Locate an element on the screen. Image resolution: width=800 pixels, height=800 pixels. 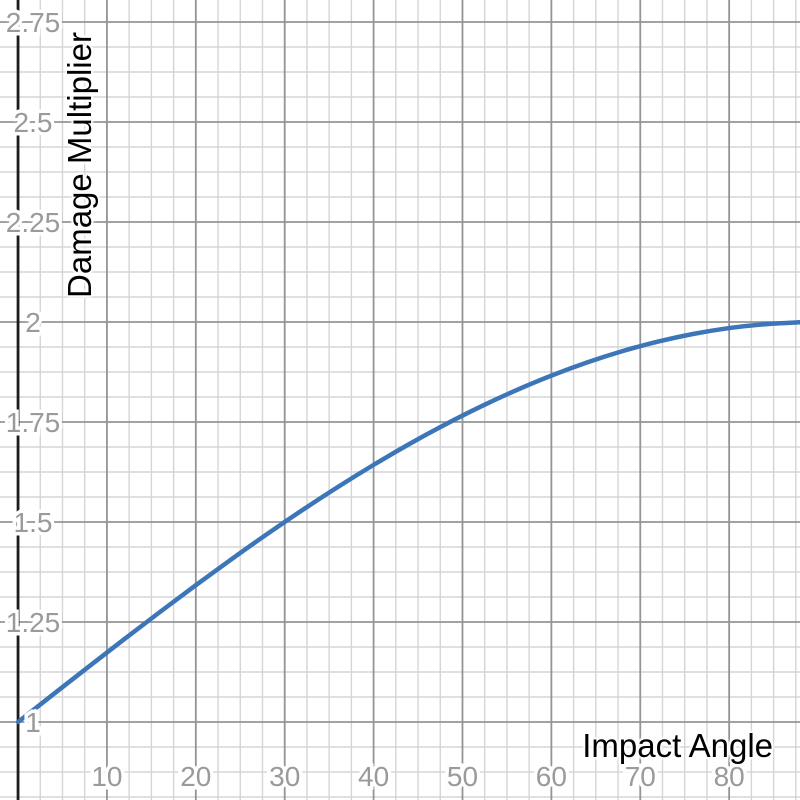
y-tick-label: 1.5 is located at coordinates (33, 522).